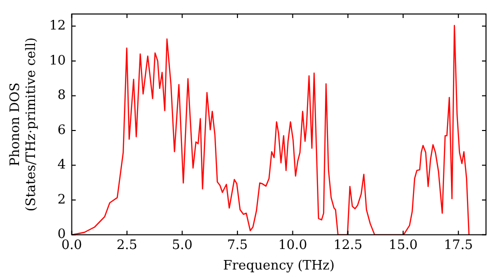  What do you see at coordinates (23, 124) in the screenshot?
I see `y-axis-title: Phonon DOS (States/THz·primitive cell)` at bounding box center [23, 124].